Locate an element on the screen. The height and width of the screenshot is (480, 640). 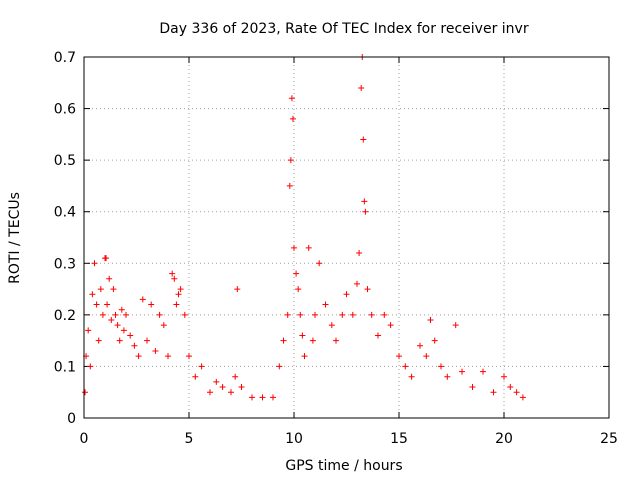
x-tick-label: 5 is located at coordinates (189, 439).